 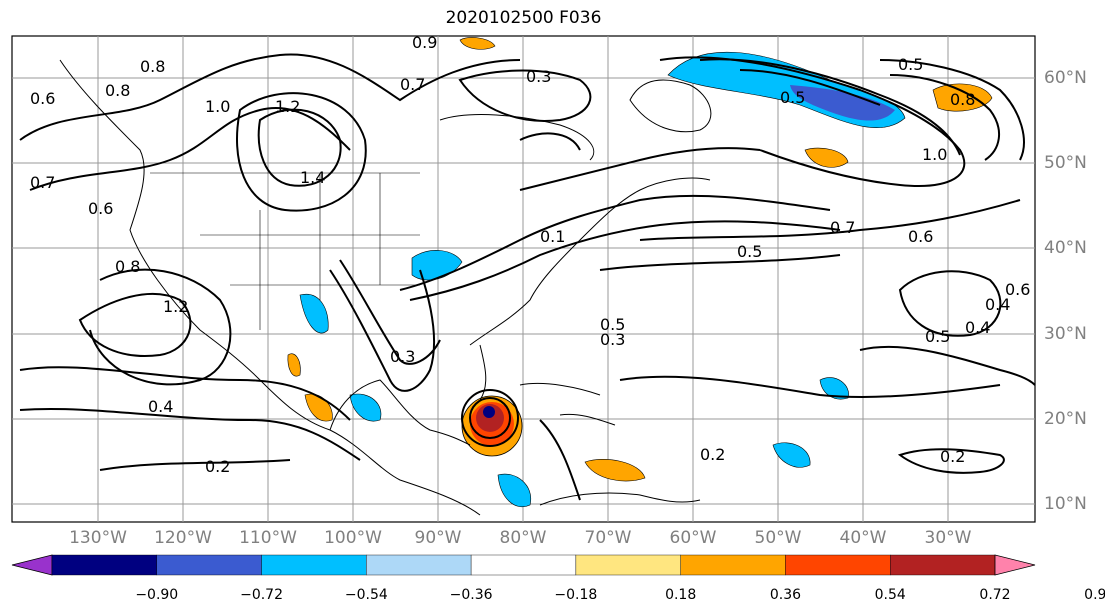 What do you see at coordinates (32, 565) in the screenshot?
I see `colorbar-extend-min` at bounding box center [32, 565].